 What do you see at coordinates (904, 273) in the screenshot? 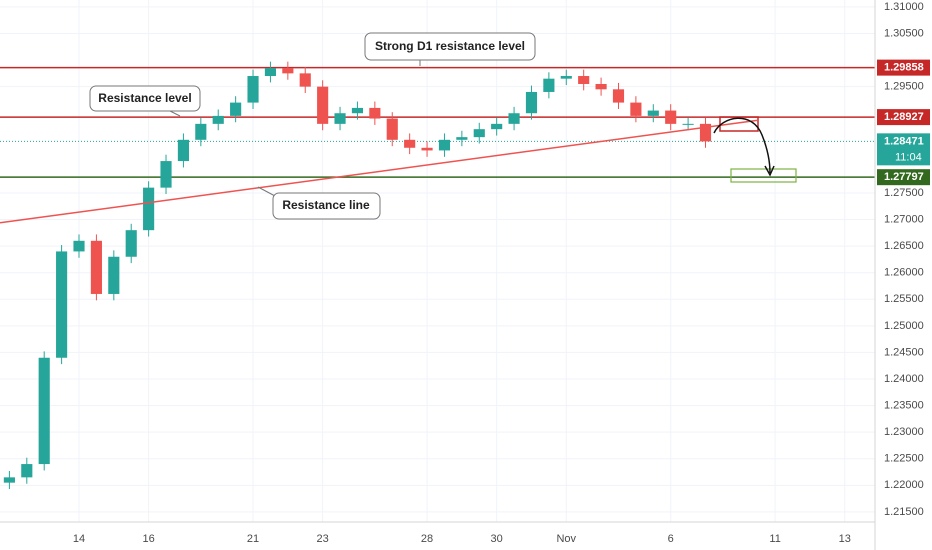
I see `y-tick-label: 1.26000` at bounding box center [904, 273].